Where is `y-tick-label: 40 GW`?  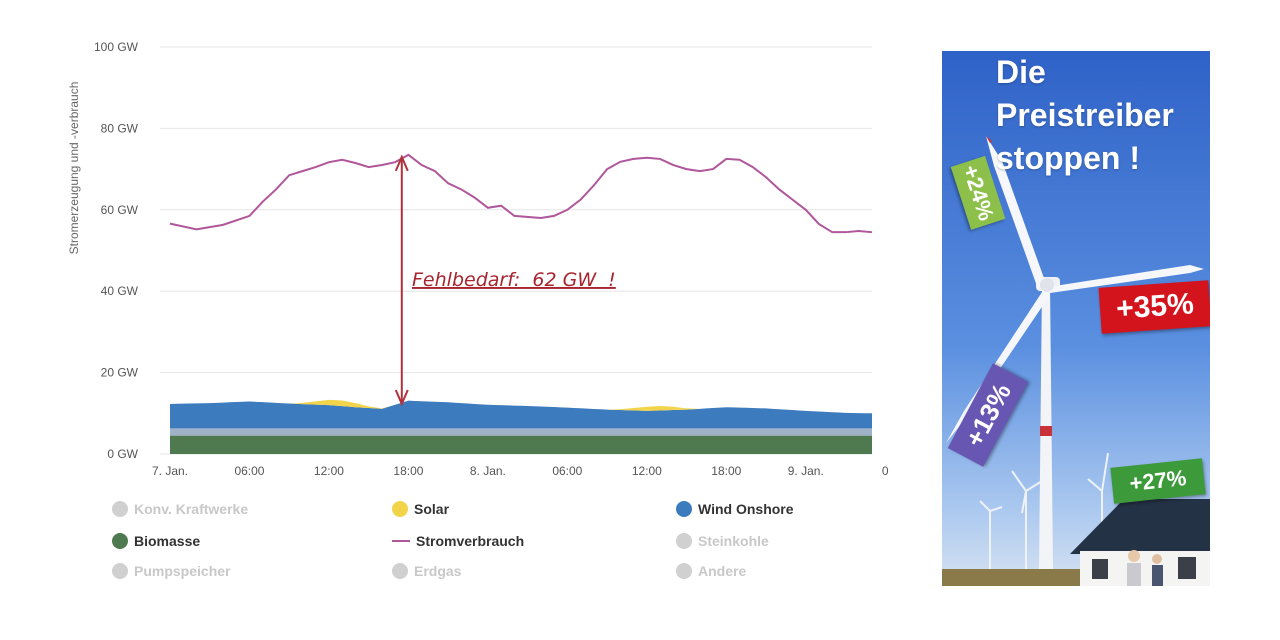
y-tick-label: 40 GW is located at coordinates (120, 291).